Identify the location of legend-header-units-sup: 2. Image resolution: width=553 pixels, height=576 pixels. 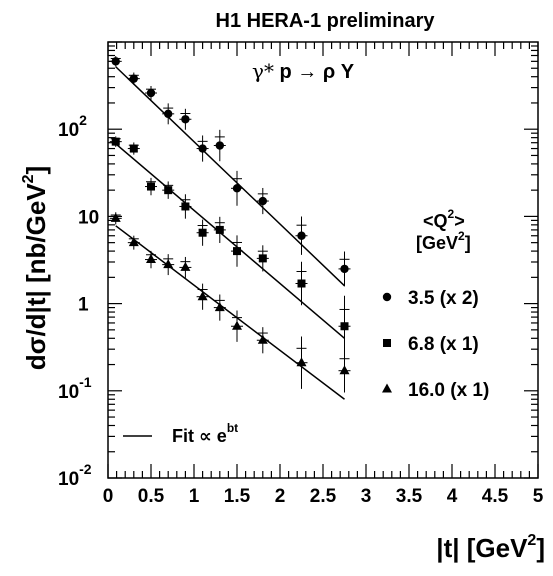
(461, 236).